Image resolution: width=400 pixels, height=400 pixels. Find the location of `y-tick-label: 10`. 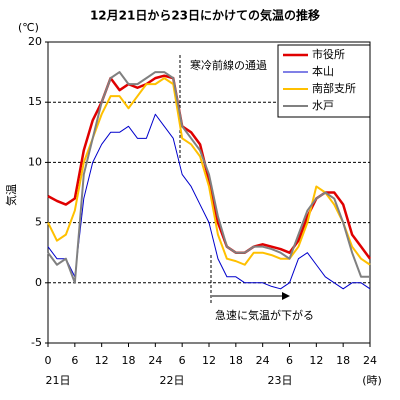

y-tick-label: 10 is located at coordinates (35, 161).